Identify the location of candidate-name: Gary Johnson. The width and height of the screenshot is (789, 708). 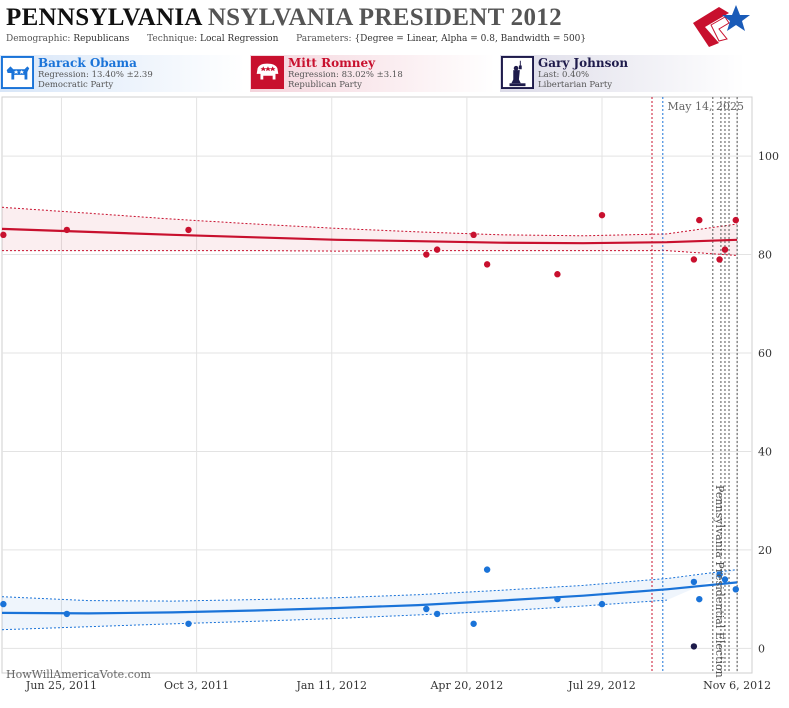
(583, 63).